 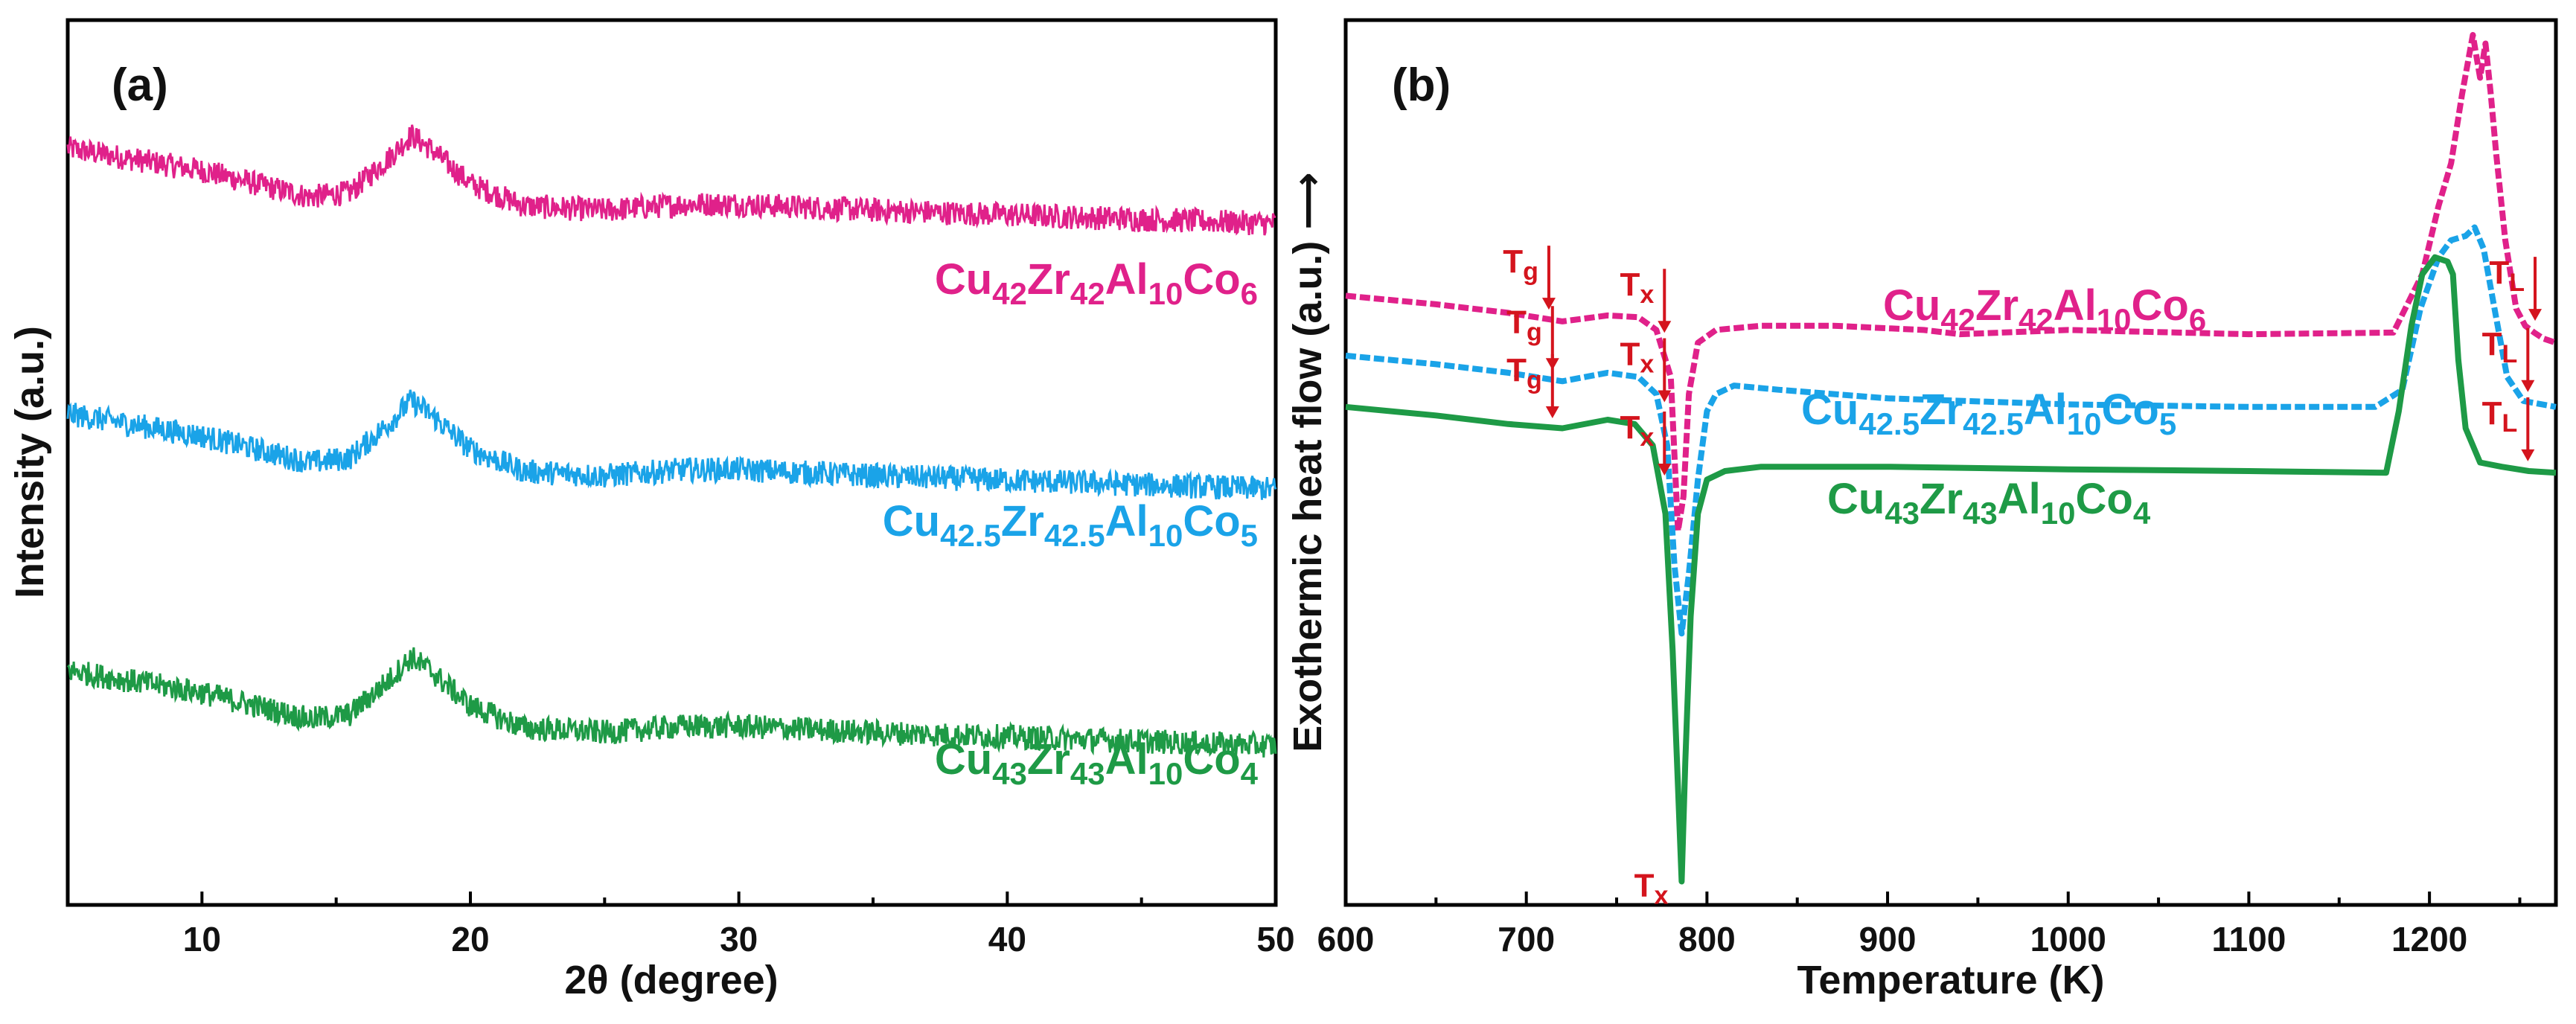 What do you see at coordinates (1526, 939) in the screenshot?
I see `dsc-x-tick-label: 700` at bounding box center [1526, 939].